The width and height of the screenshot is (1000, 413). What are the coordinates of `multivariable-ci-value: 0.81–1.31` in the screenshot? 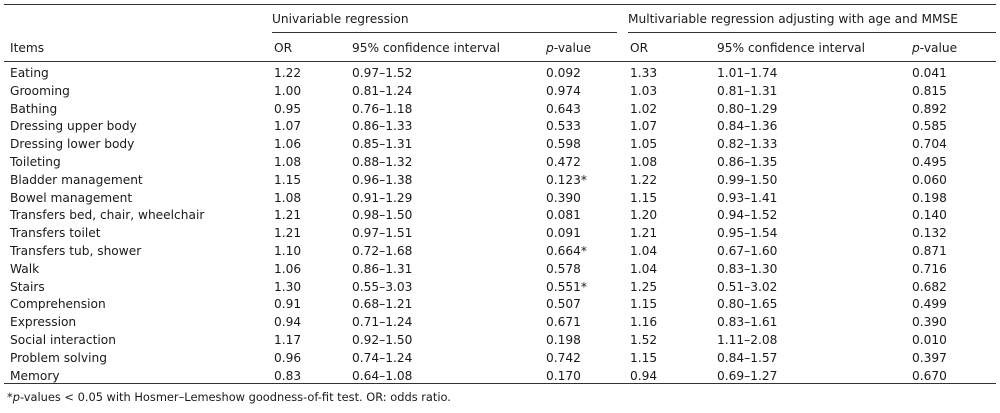 It's located at (747, 90).